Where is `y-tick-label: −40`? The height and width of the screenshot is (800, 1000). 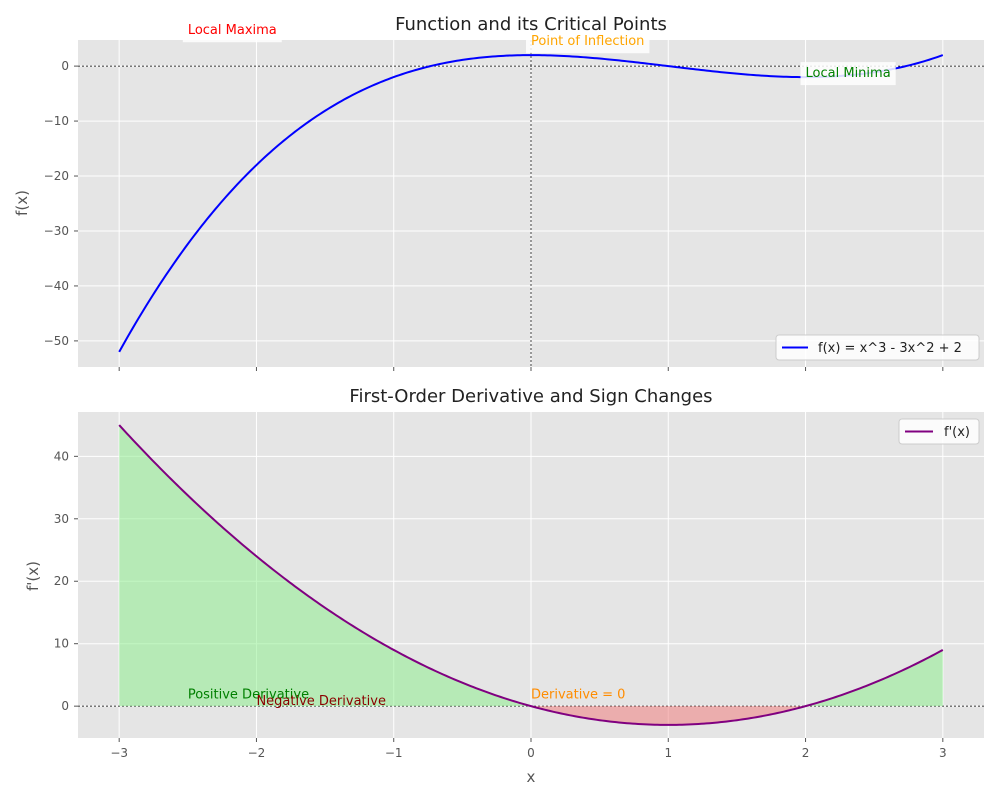 y-tick-label: −40 is located at coordinates (56, 286).